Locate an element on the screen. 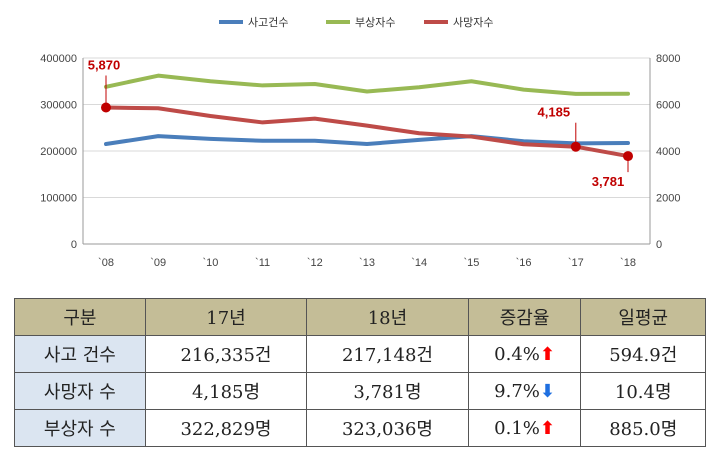  down-arrow-icon: ⬇ is located at coordinates (547, 391).